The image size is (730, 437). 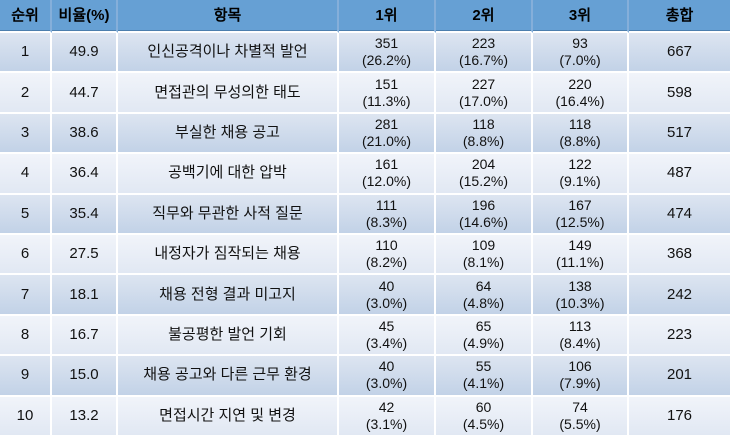 What do you see at coordinates (483, 245) in the screenshot?
I see `count: 109` at bounding box center [483, 245].